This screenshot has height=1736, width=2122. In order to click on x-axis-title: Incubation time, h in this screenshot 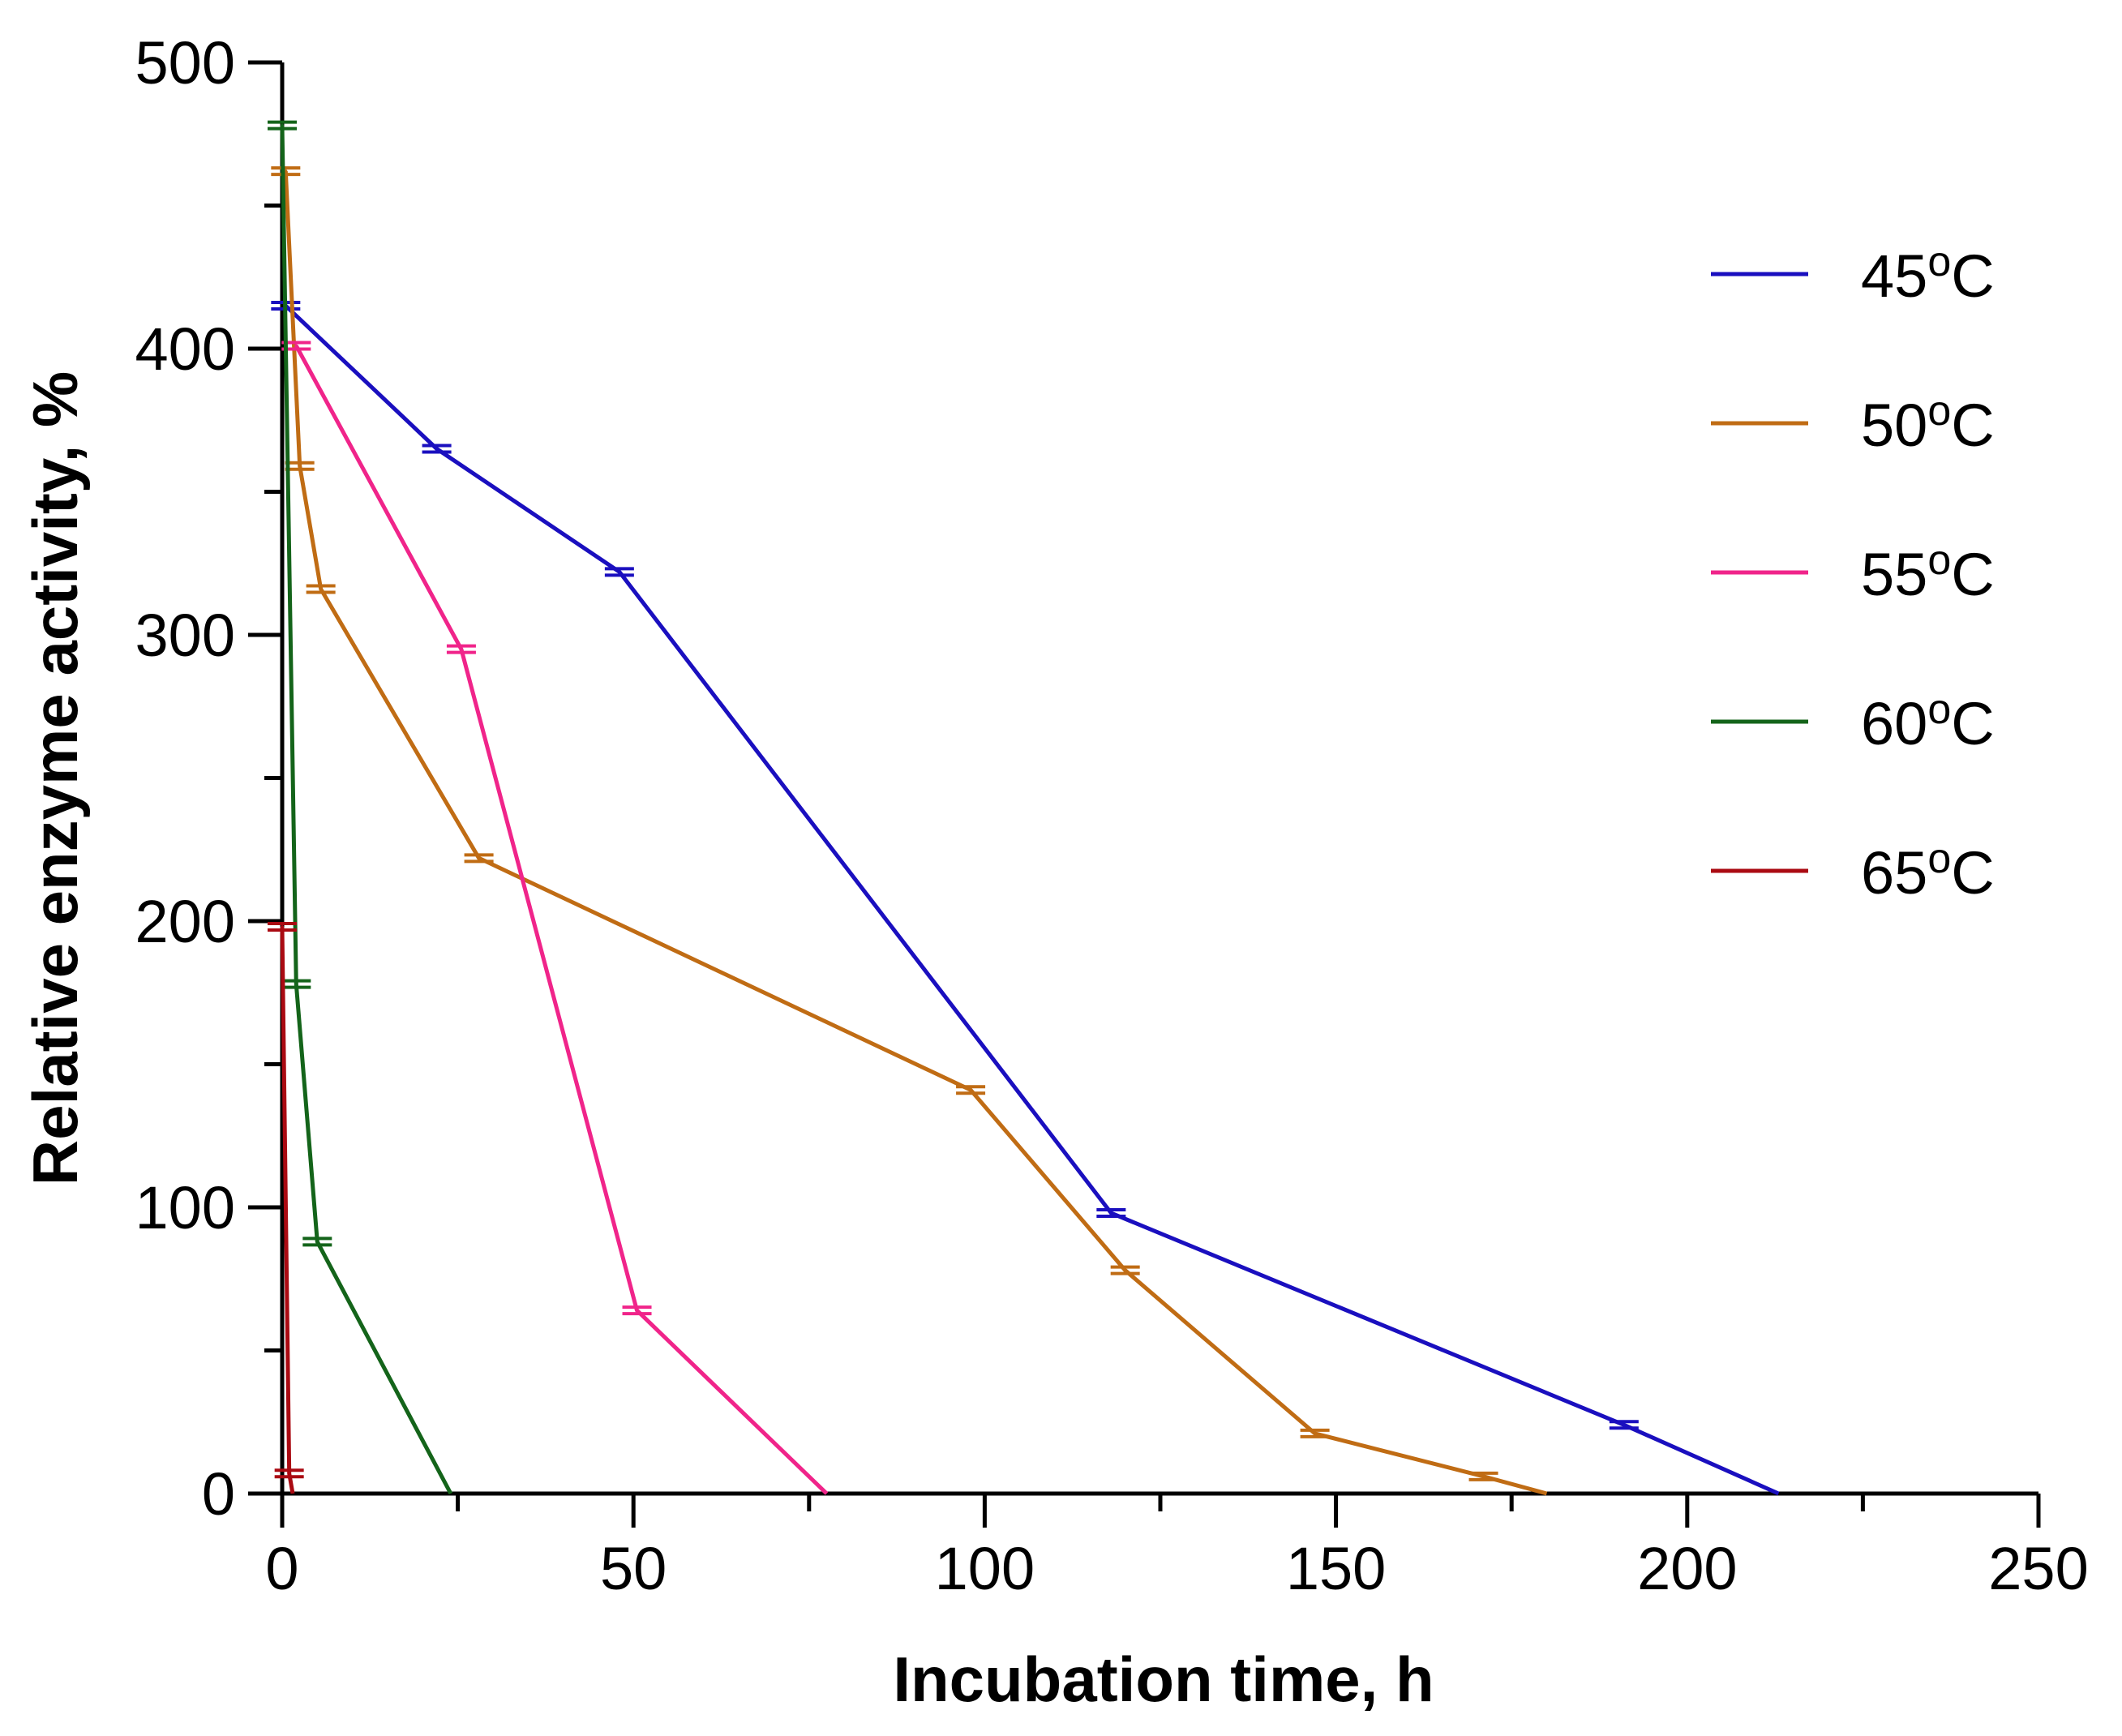, I will do `click(1163, 1679)`.